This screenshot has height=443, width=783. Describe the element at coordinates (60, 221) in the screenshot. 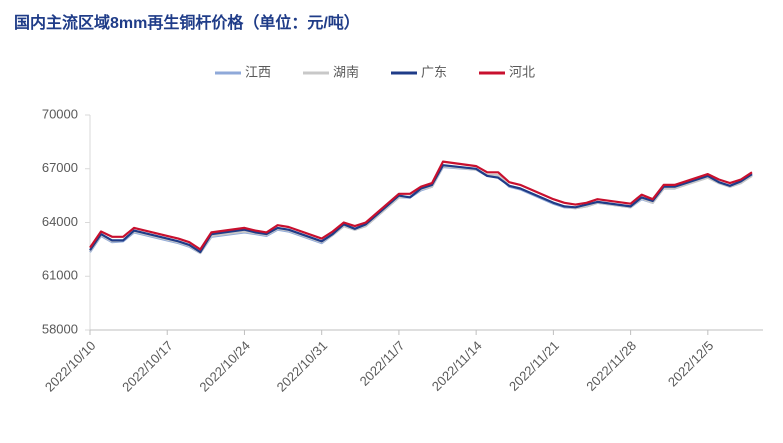

I see `y-tick-label: 64000` at that location.